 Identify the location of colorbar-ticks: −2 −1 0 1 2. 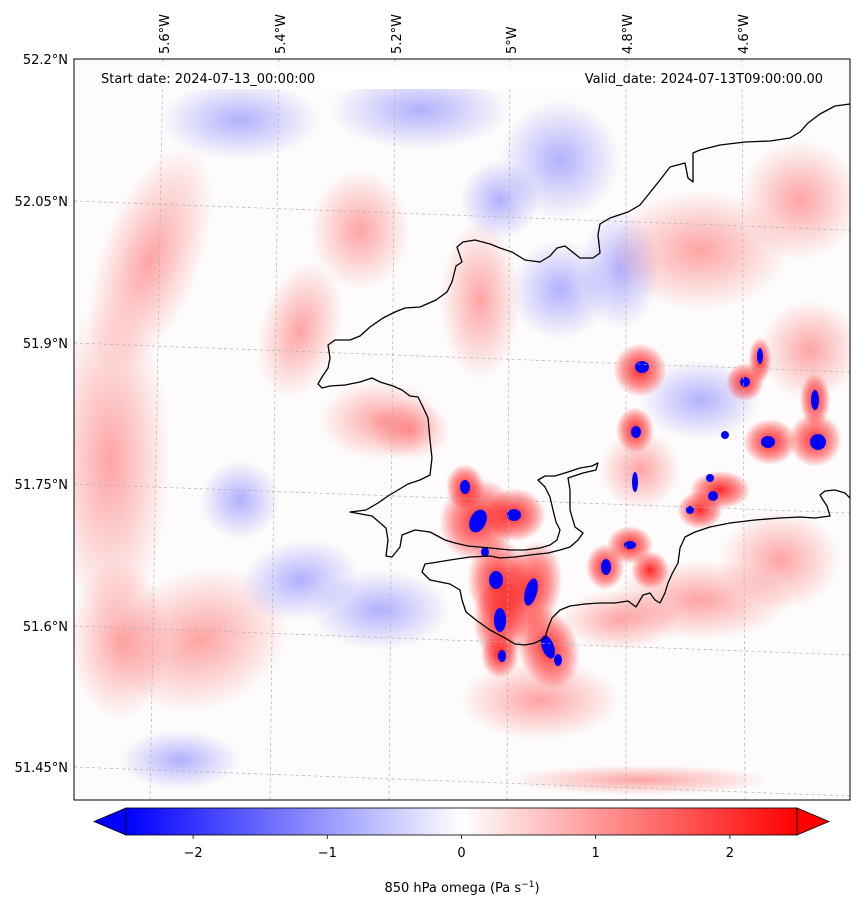
(459, 848).